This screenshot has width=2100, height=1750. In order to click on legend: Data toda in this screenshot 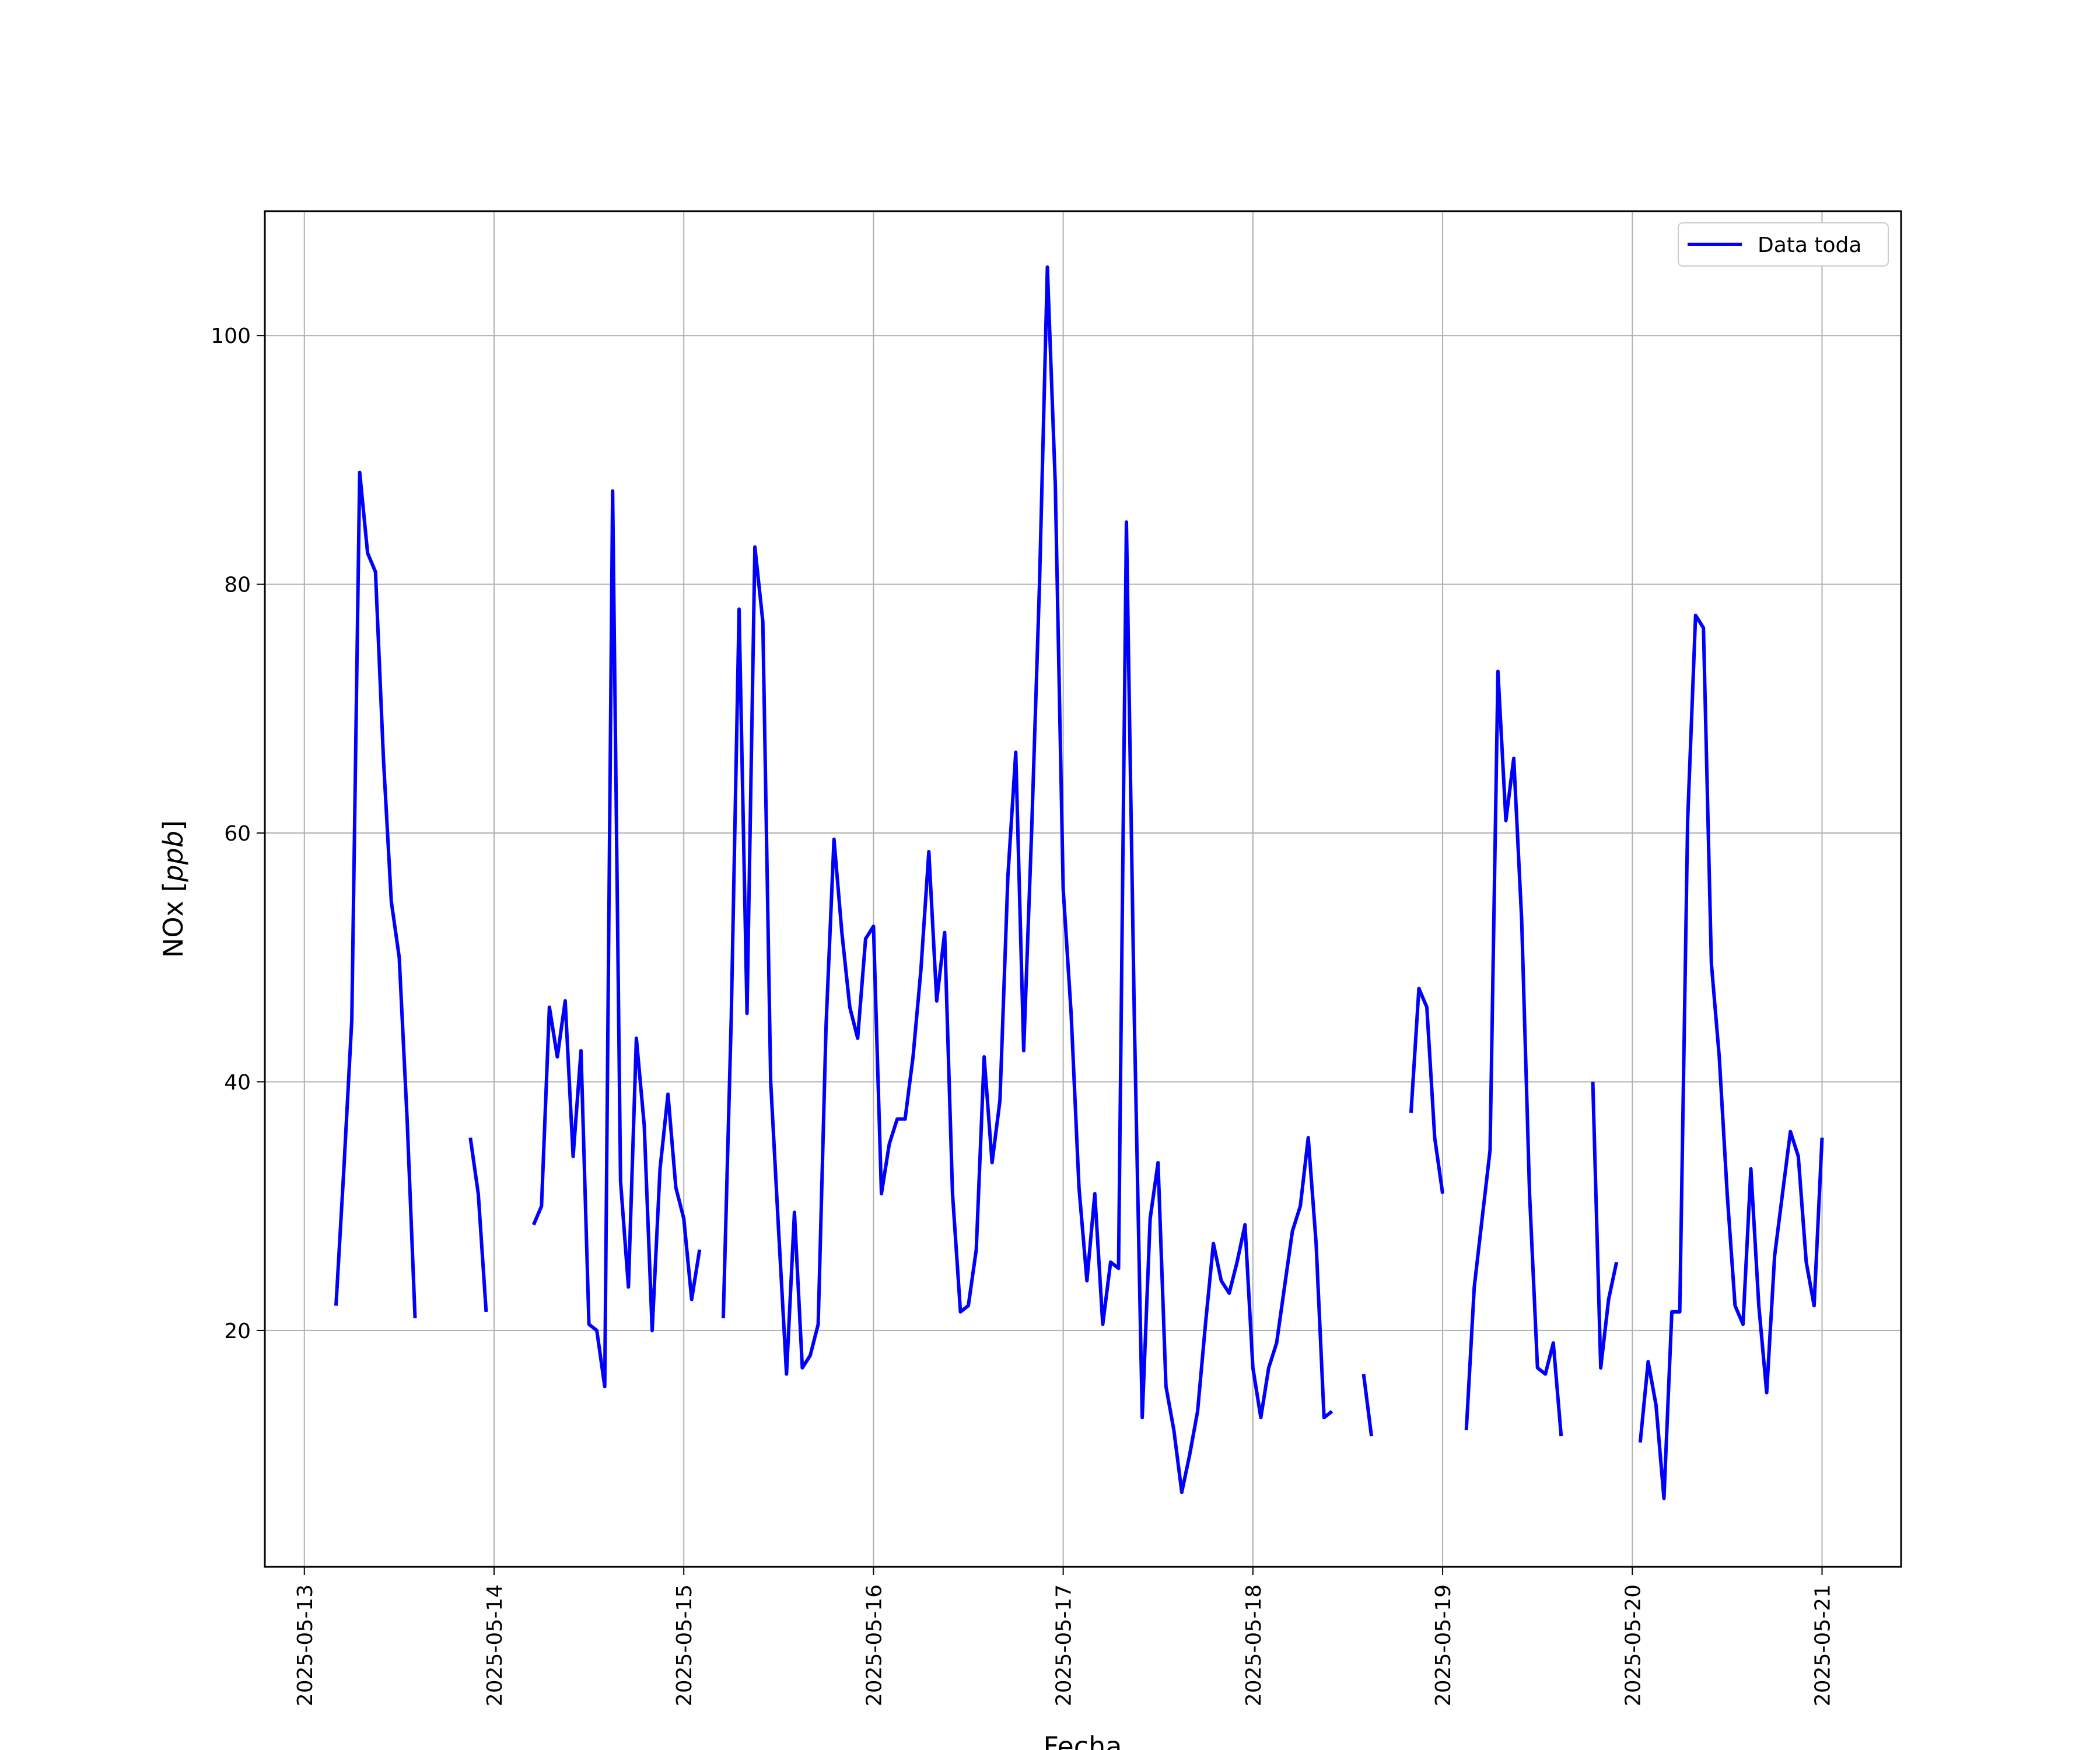, I will do `click(1783, 244)`.